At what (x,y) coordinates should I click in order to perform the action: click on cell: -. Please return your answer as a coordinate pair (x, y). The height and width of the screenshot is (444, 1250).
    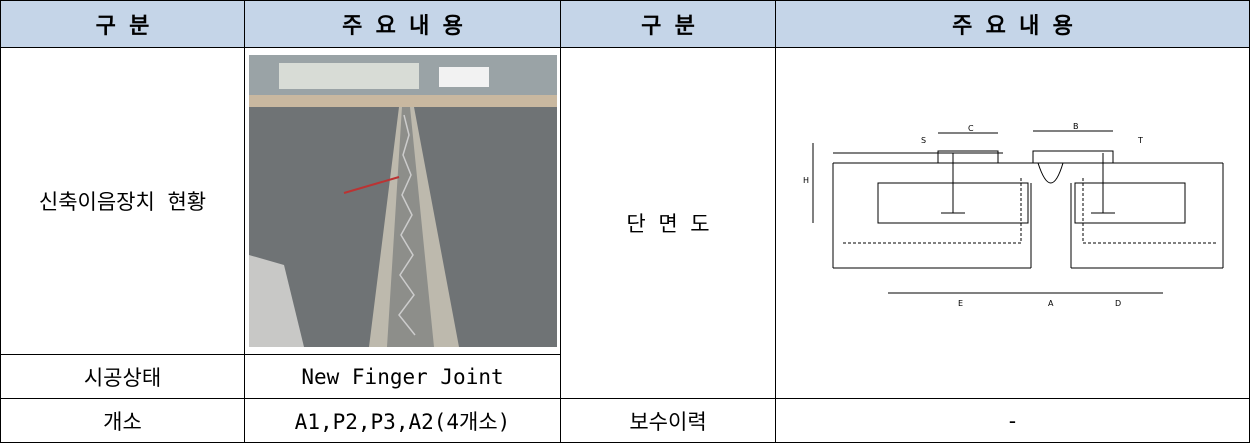
    Looking at the image, I should click on (1012, 420).